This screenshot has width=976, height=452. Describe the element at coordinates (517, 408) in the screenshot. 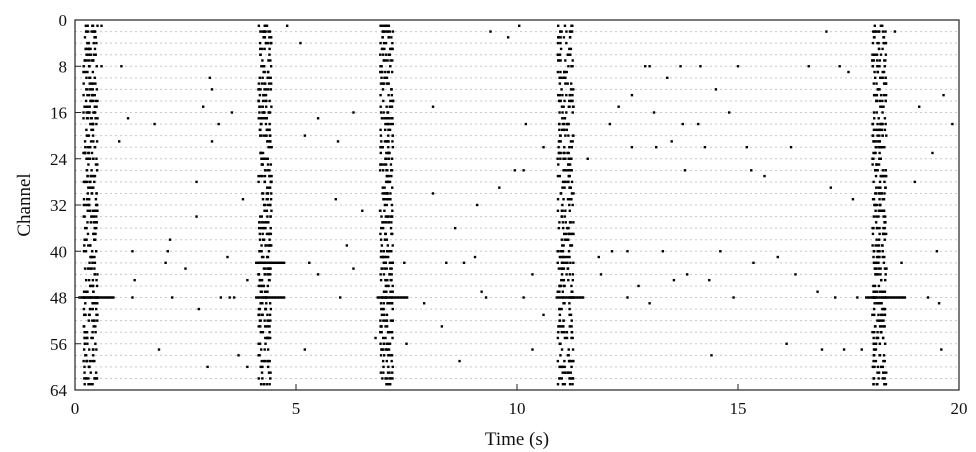

I see `x-tick-label: 10` at that location.